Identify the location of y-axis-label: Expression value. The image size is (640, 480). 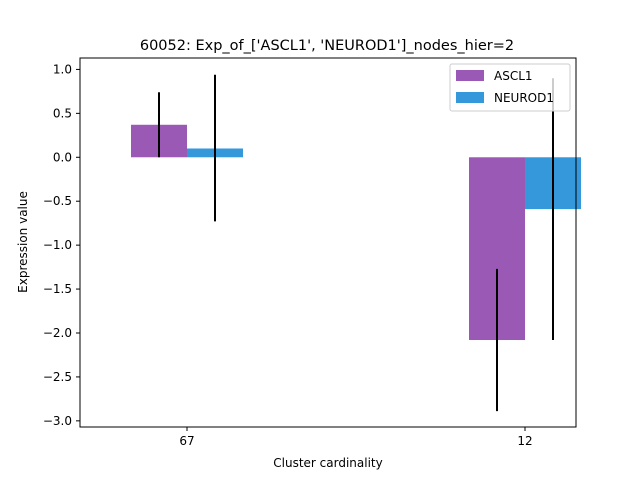
(23, 242).